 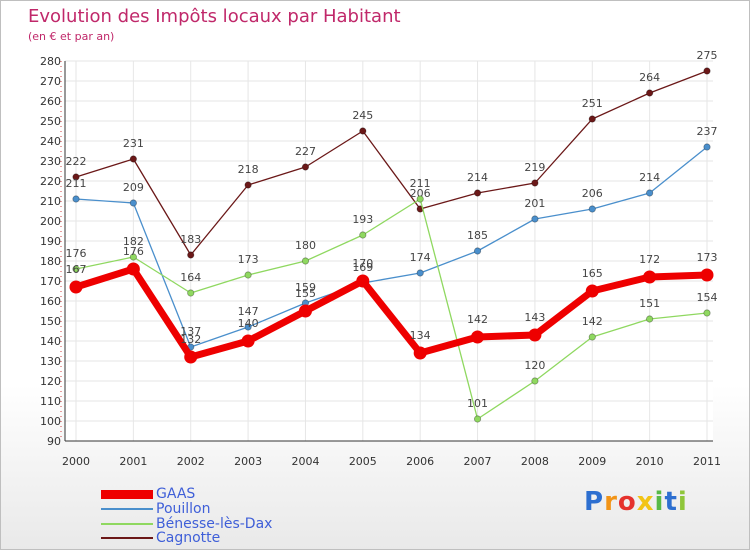 I want to click on x-tick-label: 2005, so click(x=363, y=461).